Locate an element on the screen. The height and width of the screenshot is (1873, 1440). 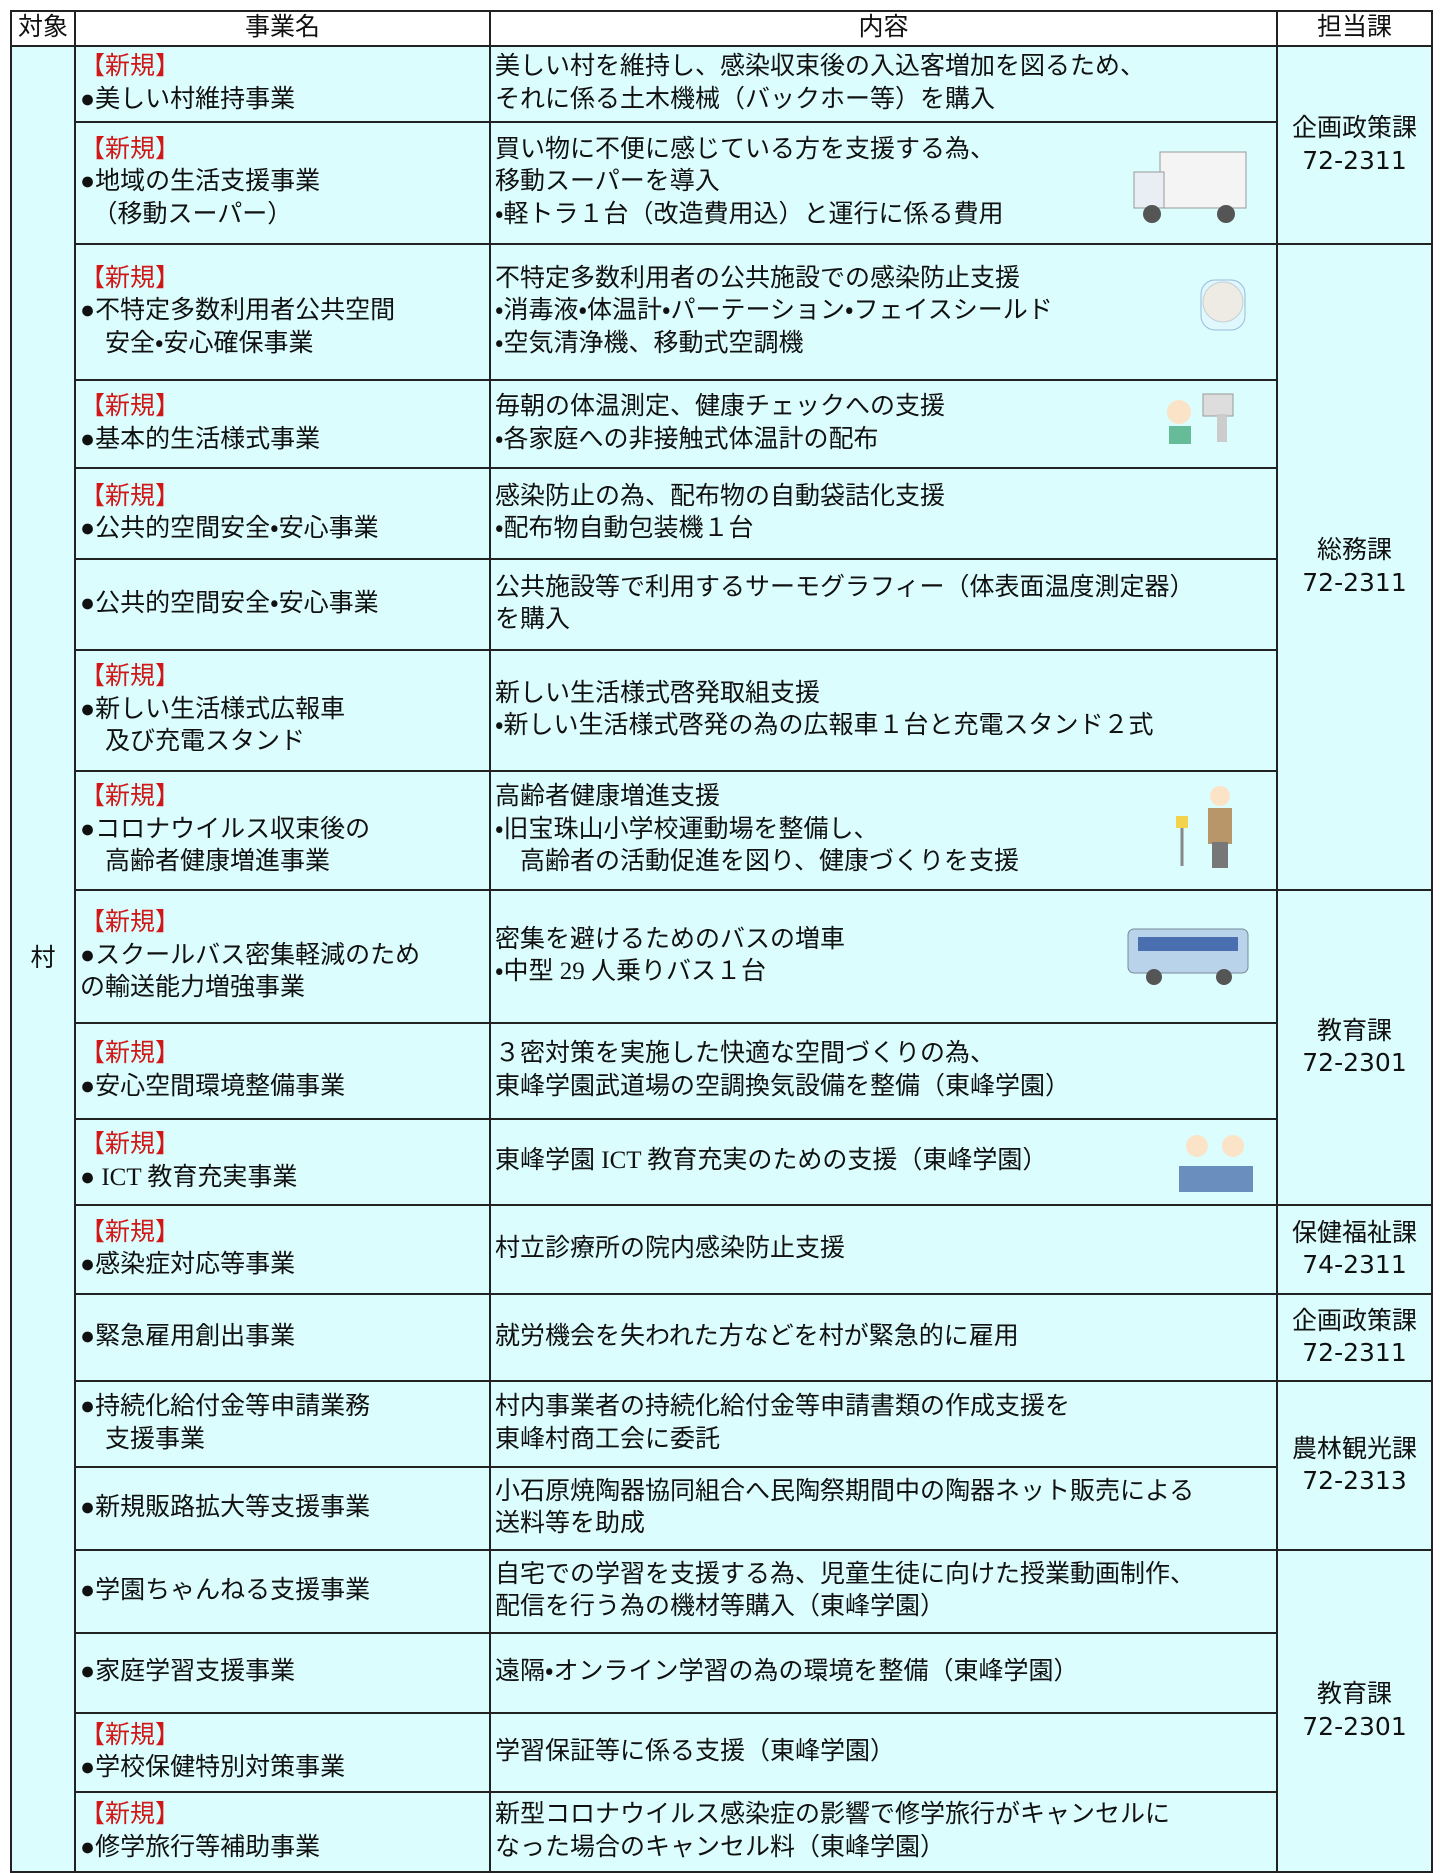
name-cell: 【新規】 ●修学旅行等補助事業 is located at coordinates (282, 1831).